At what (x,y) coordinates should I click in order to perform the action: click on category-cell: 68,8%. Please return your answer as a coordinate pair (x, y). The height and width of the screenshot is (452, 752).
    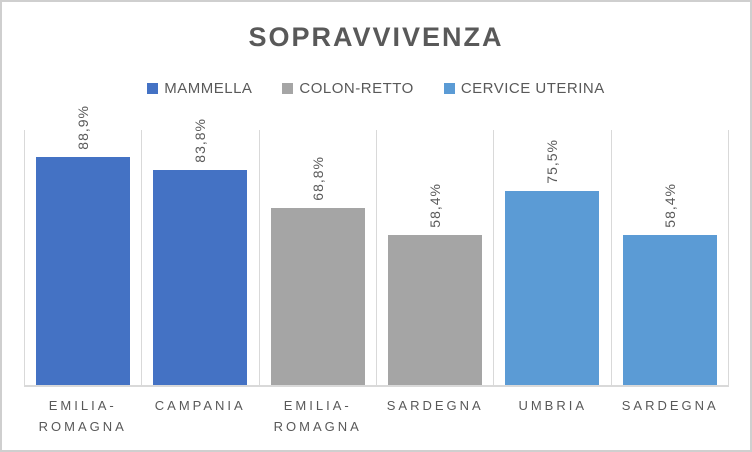
    Looking at the image, I should click on (317, 257).